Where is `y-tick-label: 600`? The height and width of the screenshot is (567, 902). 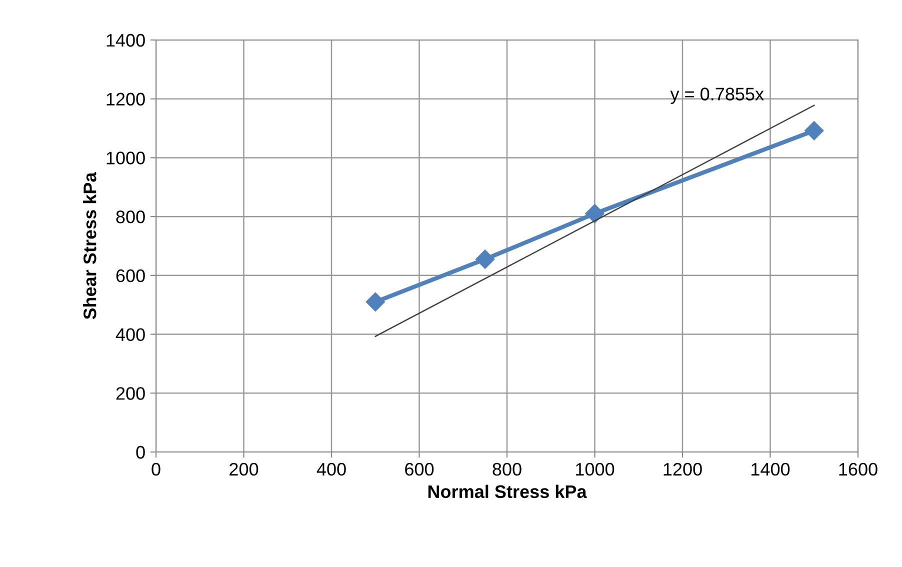
y-tick-label: 600 is located at coordinates (130, 275).